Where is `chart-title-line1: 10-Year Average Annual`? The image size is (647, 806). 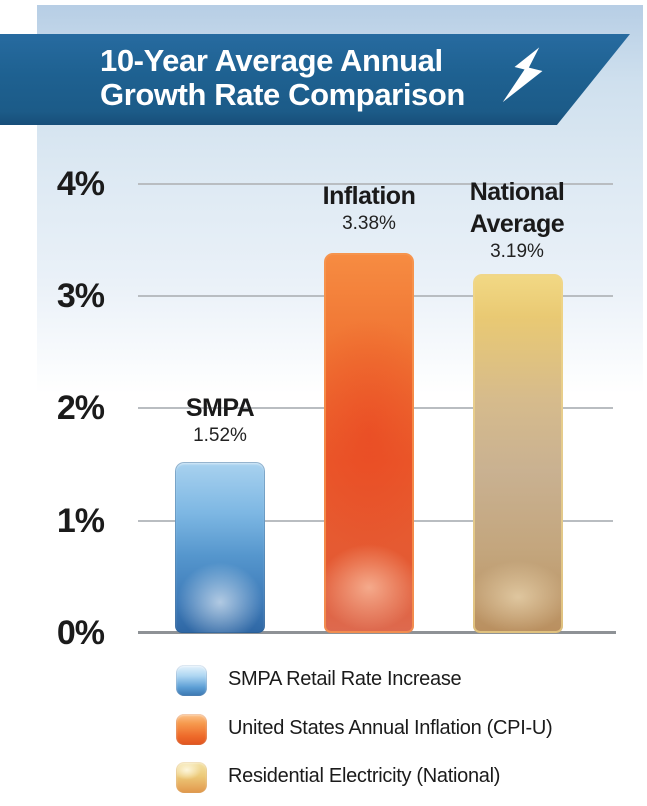
chart-title-line1: 10-Year Average Annual is located at coordinates (271, 60).